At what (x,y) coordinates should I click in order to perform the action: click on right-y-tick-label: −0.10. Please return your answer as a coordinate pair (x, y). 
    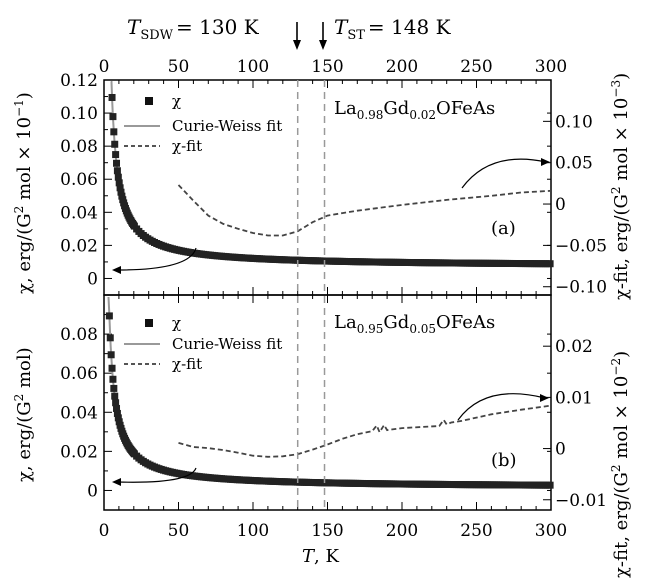
    Looking at the image, I should click on (581, 288).